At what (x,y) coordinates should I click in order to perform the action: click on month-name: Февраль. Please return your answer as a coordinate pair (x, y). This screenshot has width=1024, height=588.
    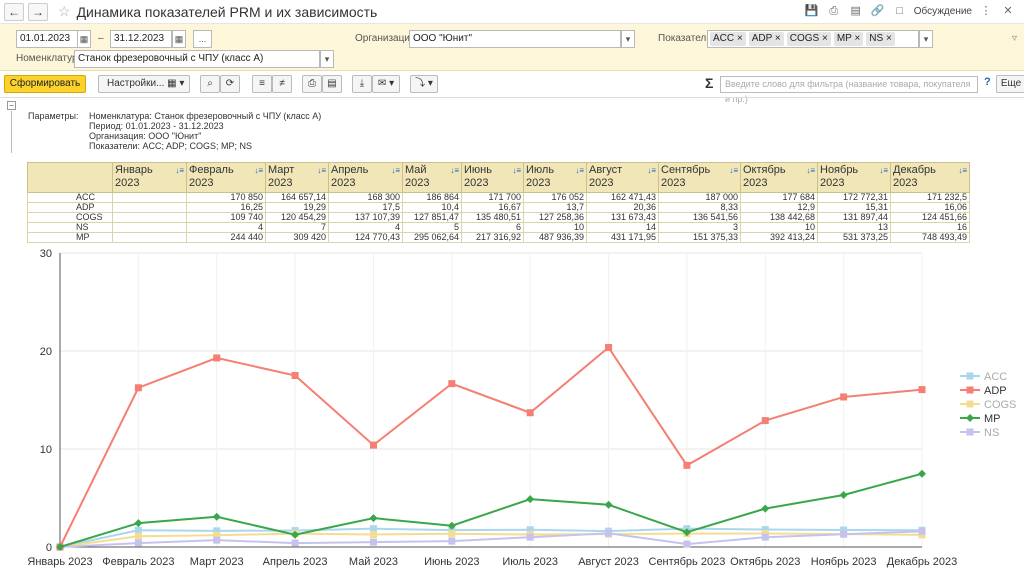
    Looking at the image, I should click on (211, 170).